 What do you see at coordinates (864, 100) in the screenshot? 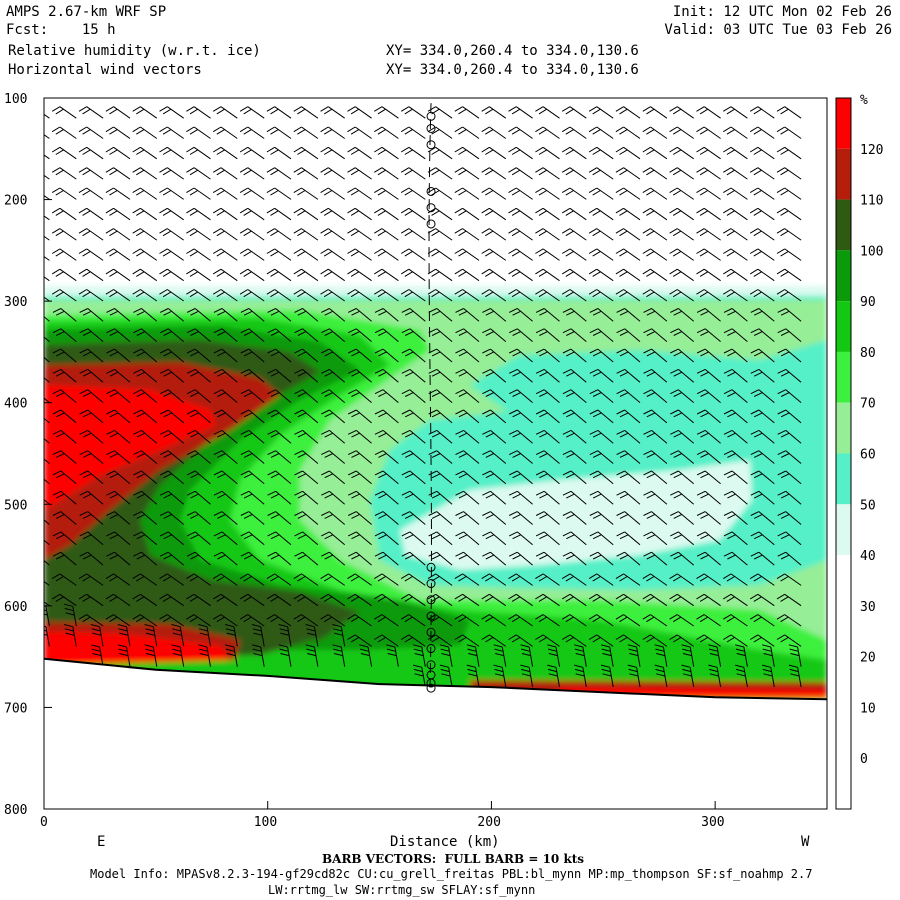
I see `colorbar-unit: %` at bounding box center [864, 100].